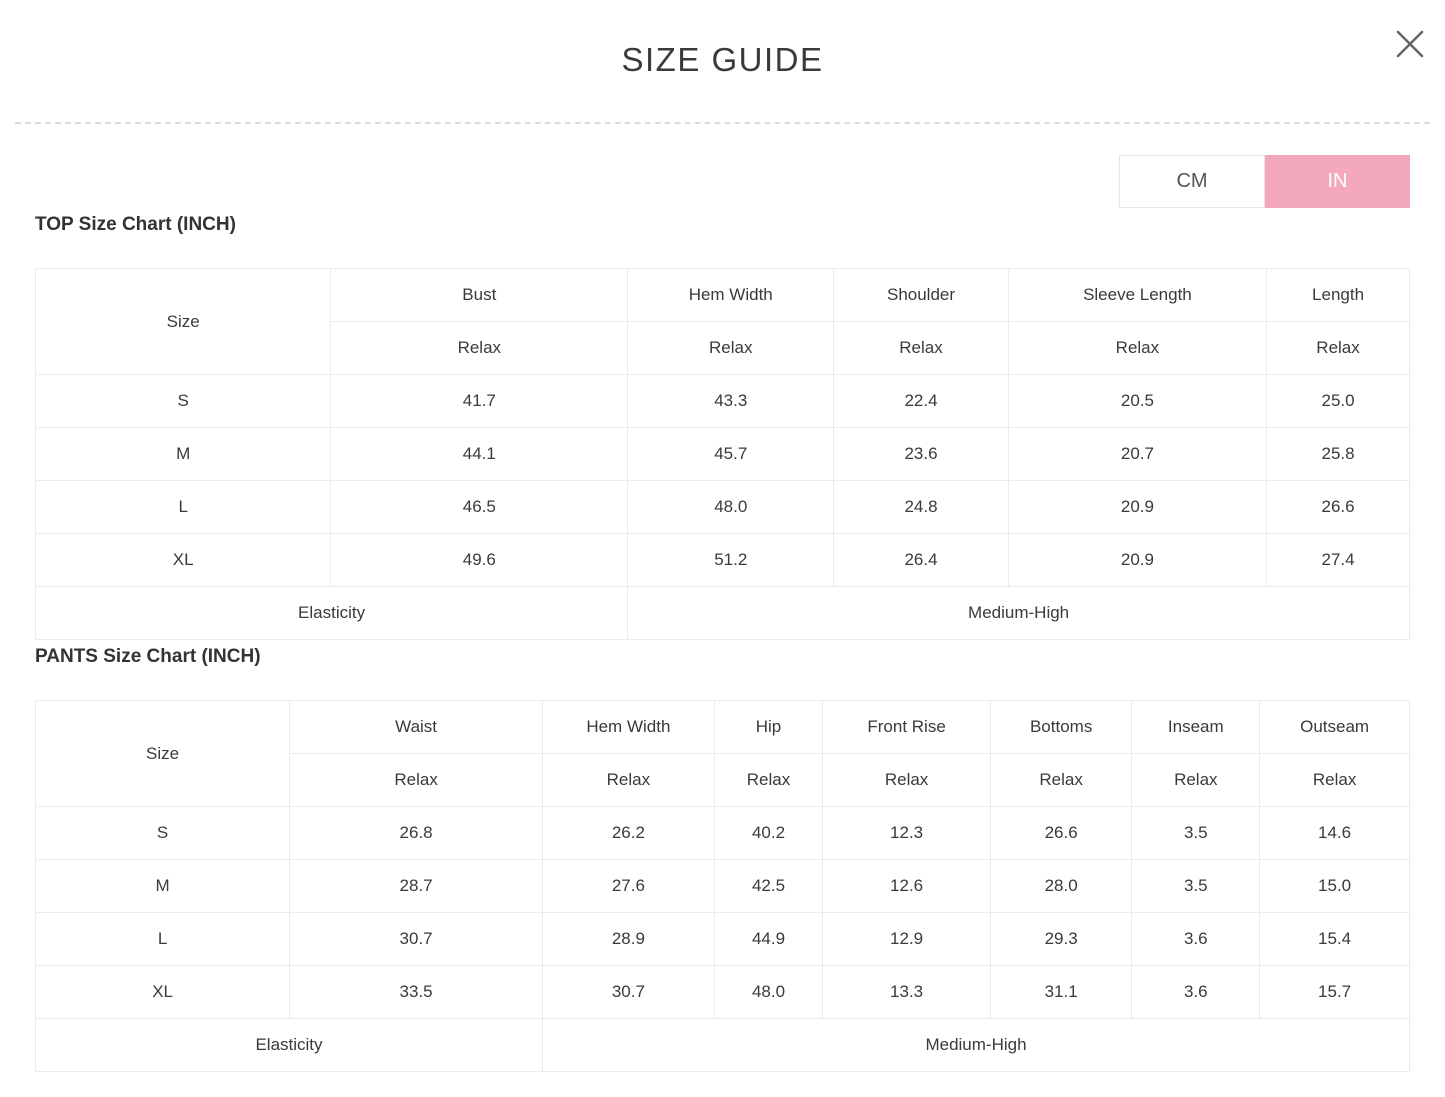  What do you see at coordinates (906, 833) in the screenshot?
I see `measurement-value-cell: 12.3` at bounding box center [906, 833].